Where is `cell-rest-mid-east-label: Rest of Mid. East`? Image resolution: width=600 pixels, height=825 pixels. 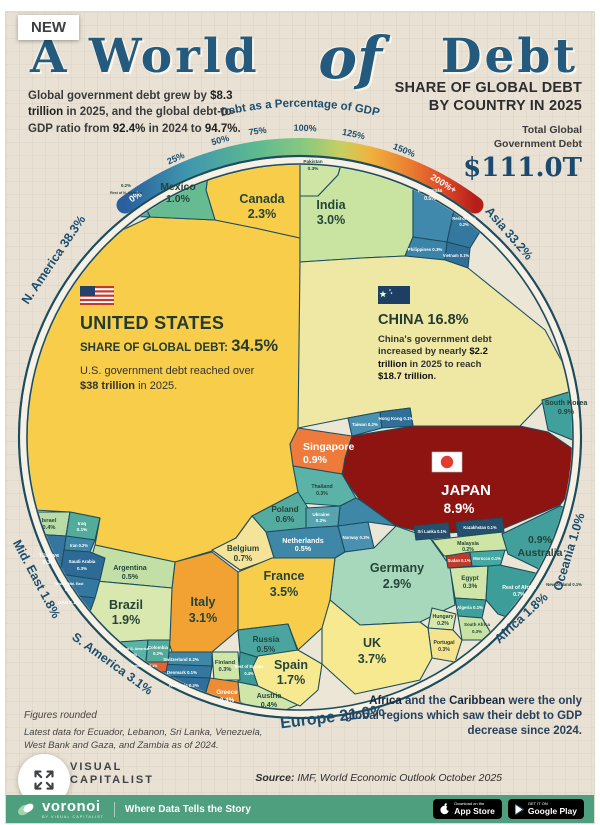
cell-rest-mid-east-label: Rest of Mid. East is located at coordinates (70, 584).